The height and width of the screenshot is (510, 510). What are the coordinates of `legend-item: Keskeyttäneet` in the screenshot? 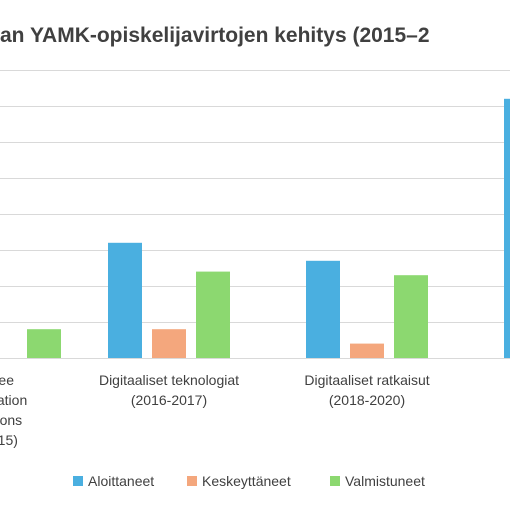 It's located at (239, 481).